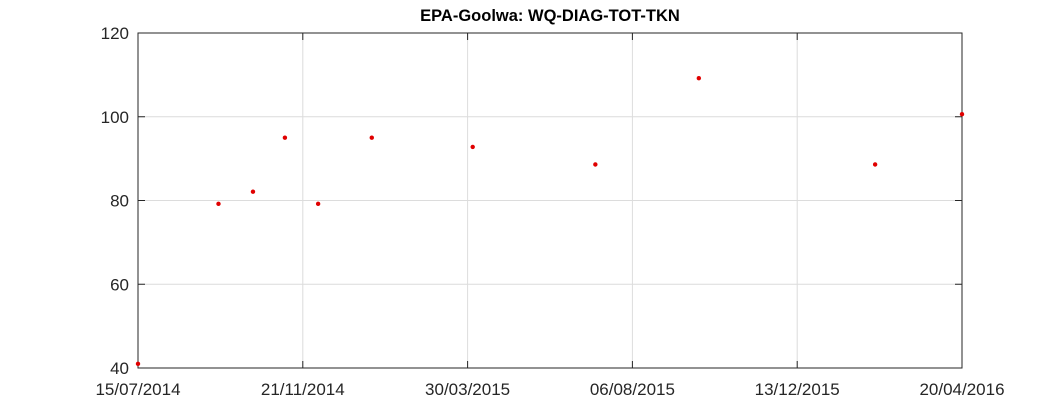 The image size is (1063, 413). Describe the element at coordinates (632, 389) in the screenshot. I see `x-tick-label: 06/08/2015` at that location.